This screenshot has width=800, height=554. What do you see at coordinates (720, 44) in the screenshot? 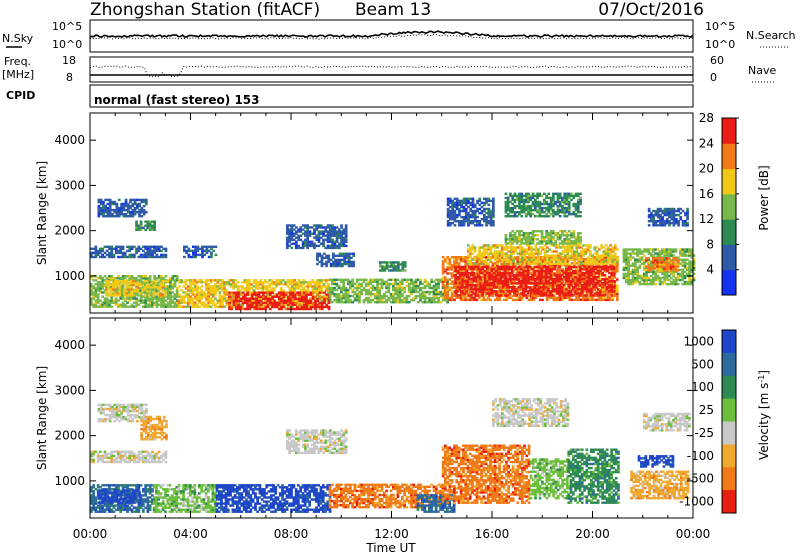
I see `noise-right-tick-bottom: 10^0` at bounding box center [720, 44].